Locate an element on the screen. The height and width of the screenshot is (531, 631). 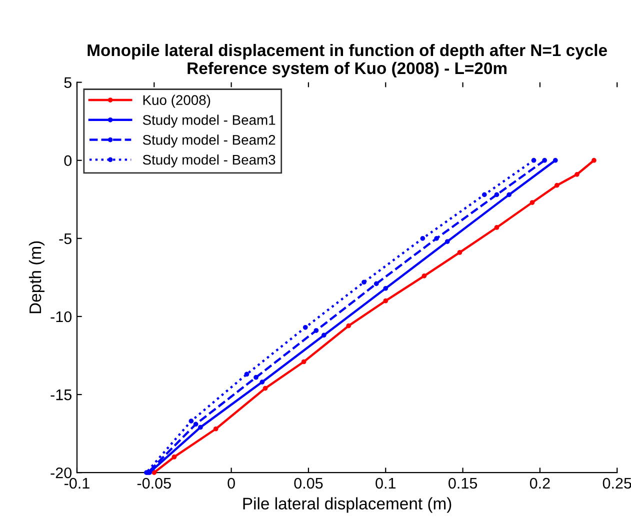
x-tick-label: 0.15 is located at coordinates (463, 483).